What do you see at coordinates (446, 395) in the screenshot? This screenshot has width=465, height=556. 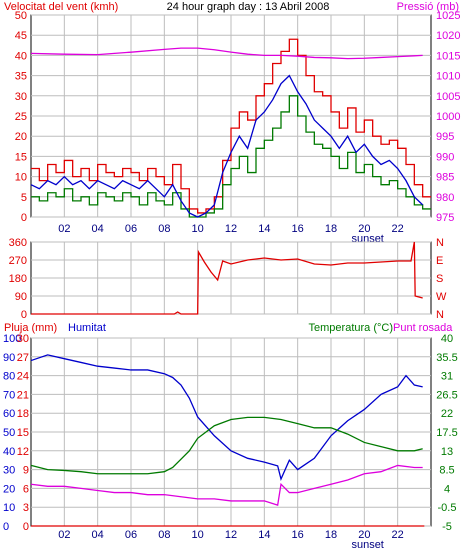 I see `temperature-tick-label: 26.5` at bounding box center [446, 395].